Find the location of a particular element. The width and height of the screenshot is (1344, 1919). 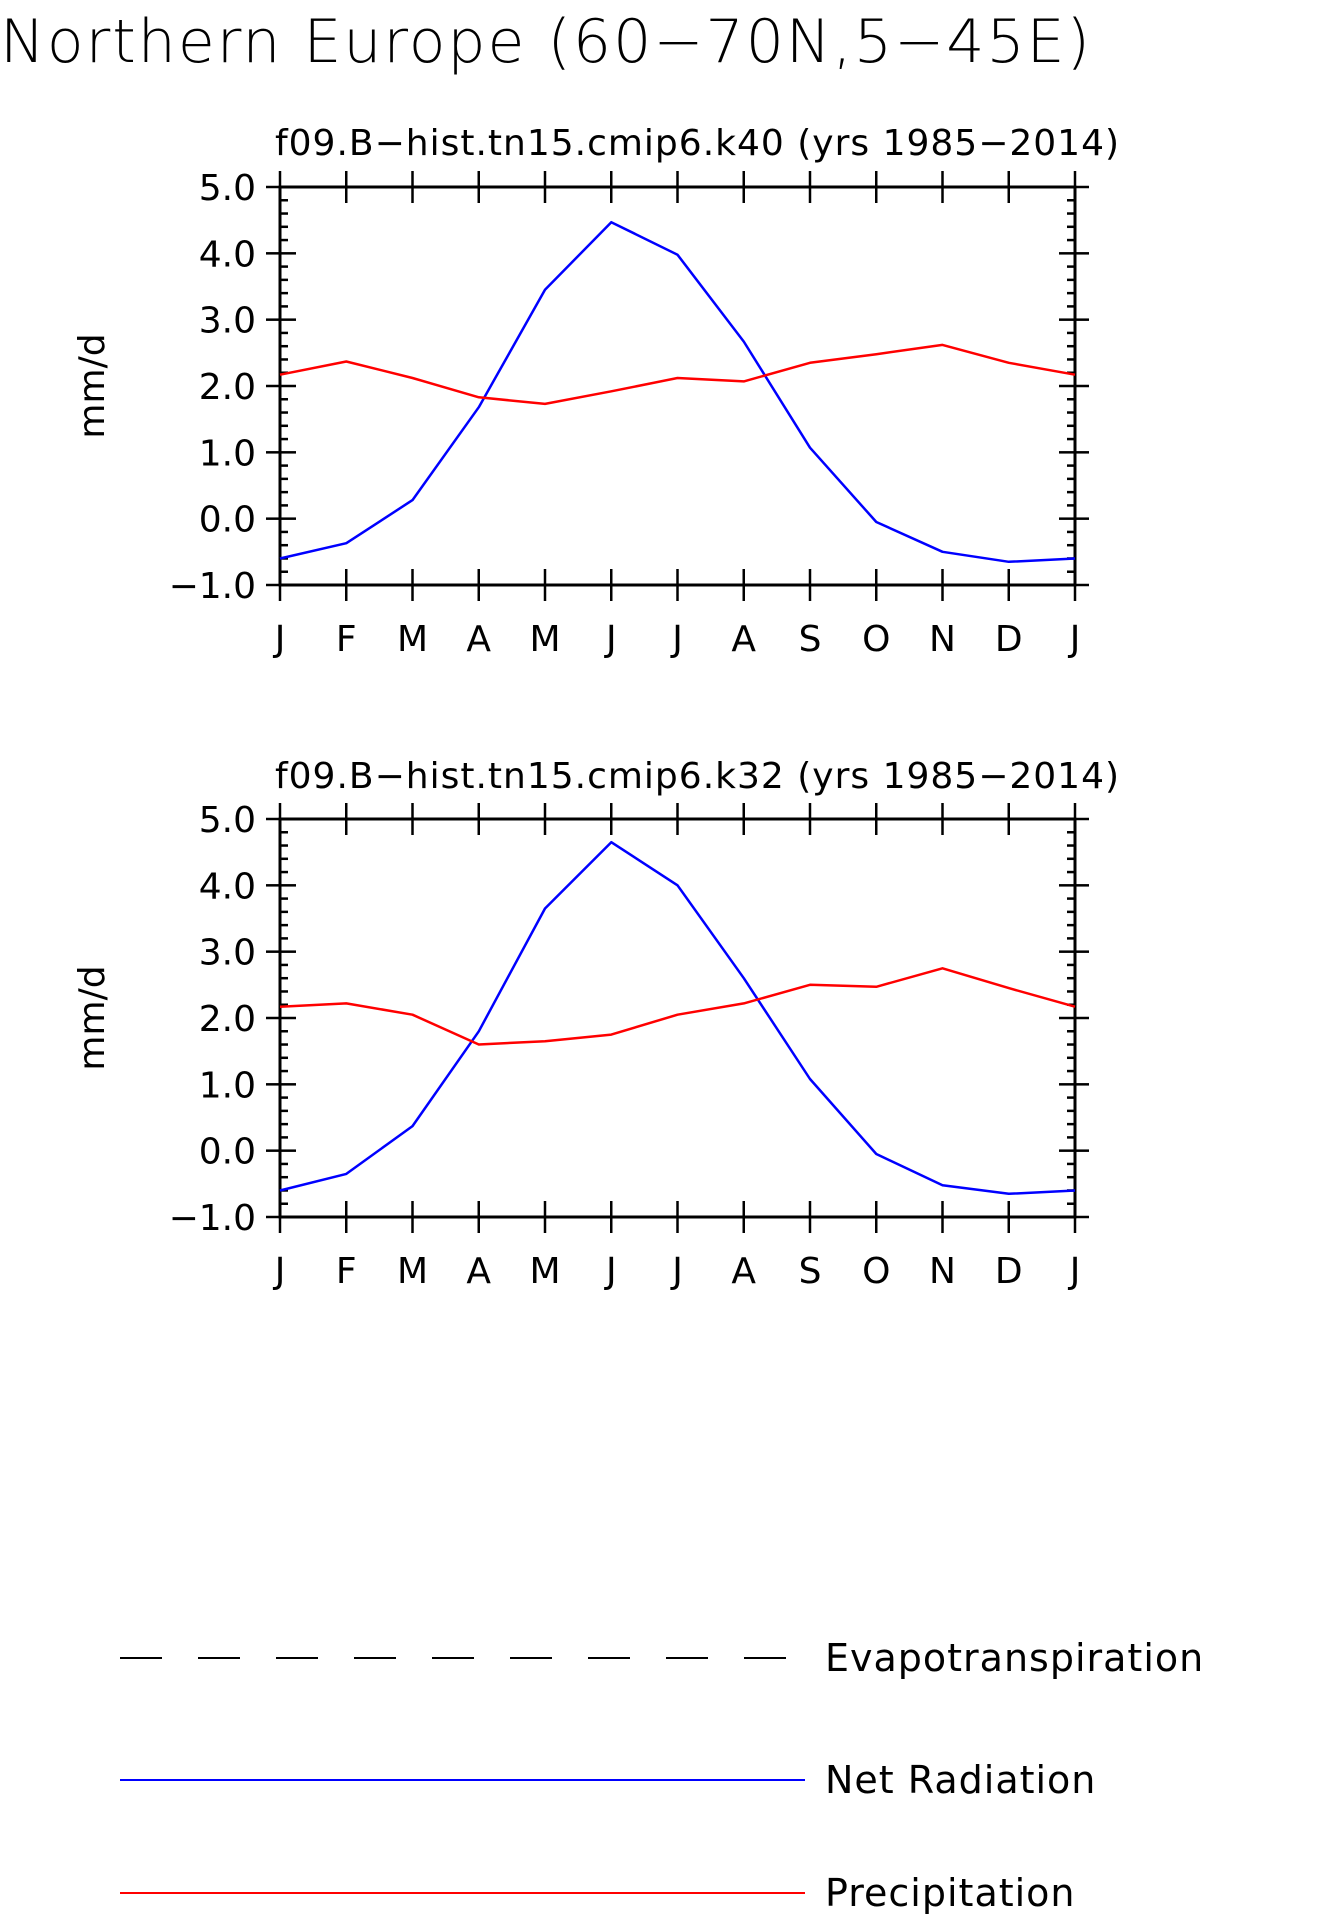

legend-label-net-radiation: Net Radiation is located at coordinates (960, 1780).